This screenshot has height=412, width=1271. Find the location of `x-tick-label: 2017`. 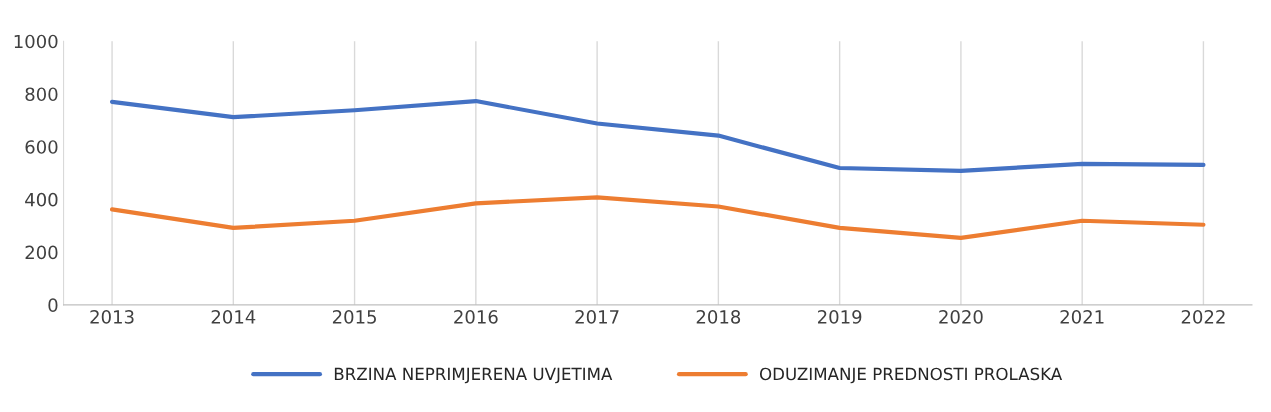

x-tick-label: 2017 is located at coordinates (597, 317).